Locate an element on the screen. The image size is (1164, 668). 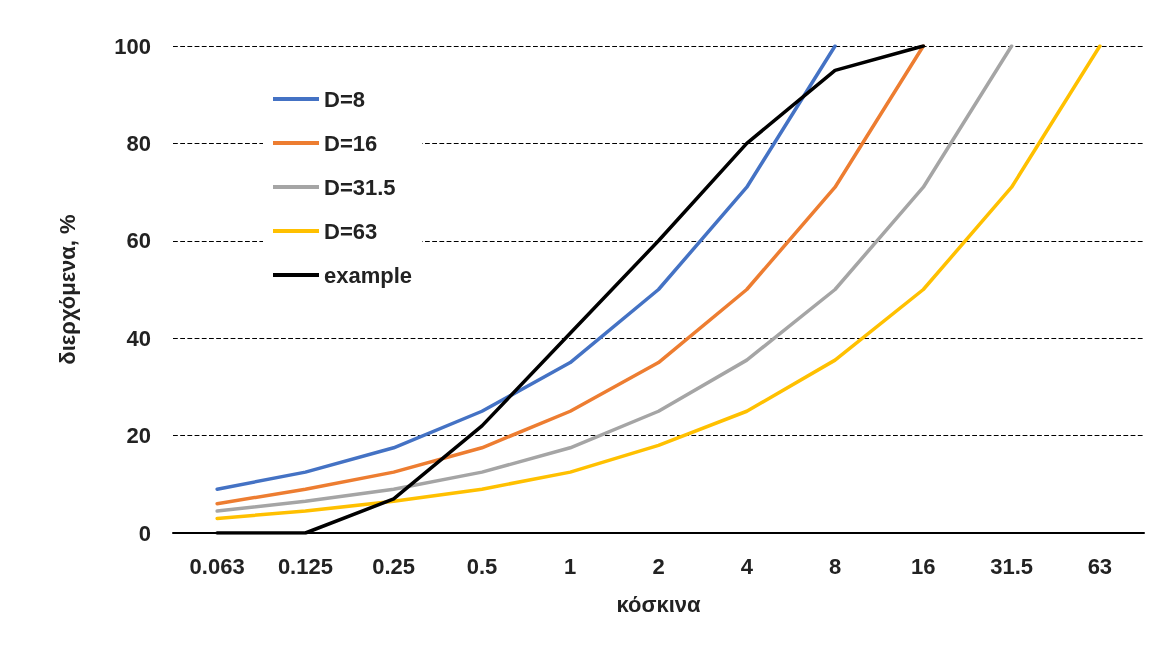
x-tick-label: 2 is located at coordinates (658, 566).